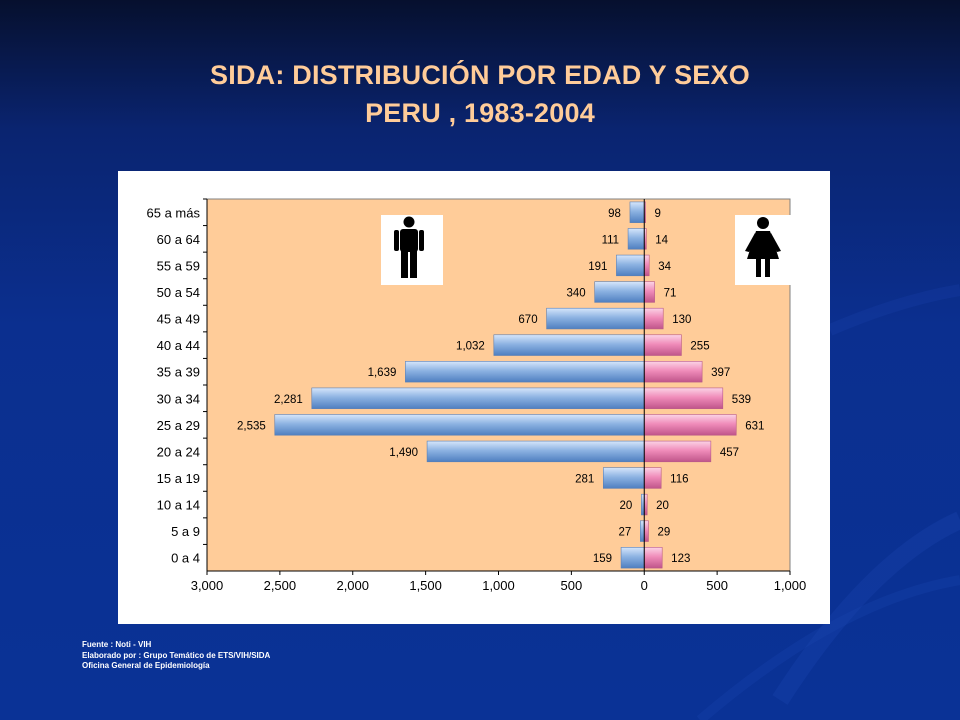 This screenshot has width=960, height=720. What do you see at coordinates (178, 345) in the screenshot?
I see `category-label: 40 a 44` at bounding box center [178, 345].